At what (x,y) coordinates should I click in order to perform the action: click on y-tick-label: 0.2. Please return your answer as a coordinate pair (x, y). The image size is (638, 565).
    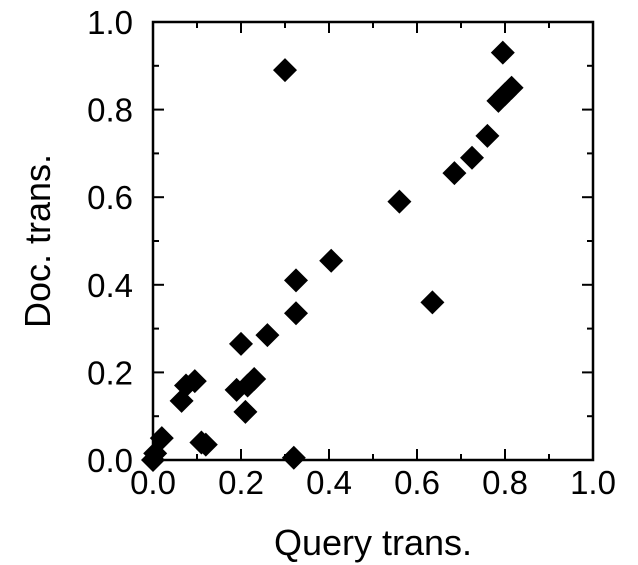
    Looking at the image, I should click on (110, 372).